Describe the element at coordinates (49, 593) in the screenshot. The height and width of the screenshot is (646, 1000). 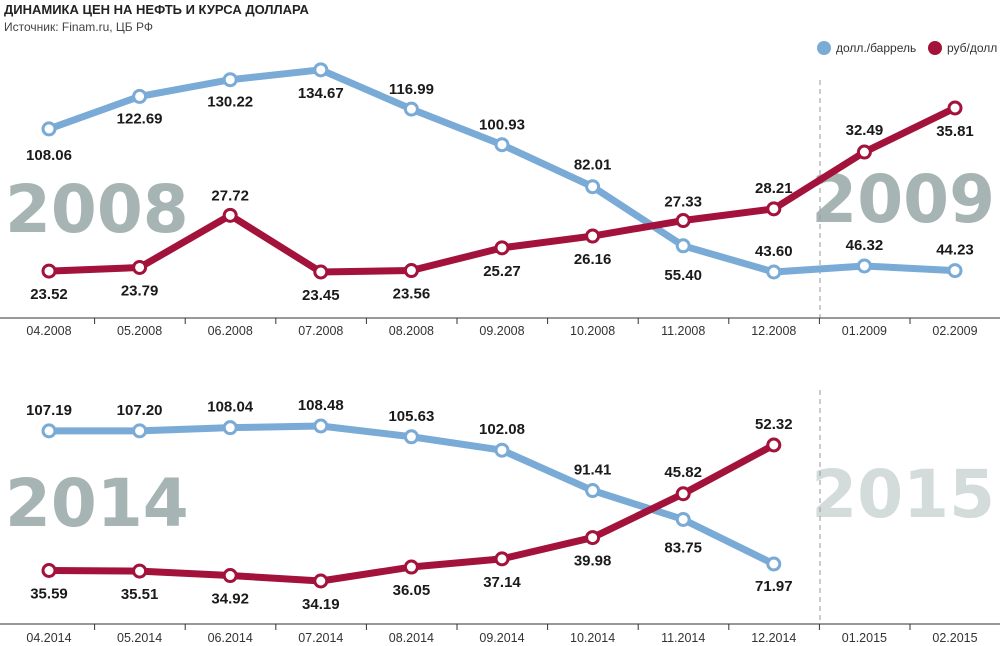
I see `data-label-usd: 35.59` at that location.